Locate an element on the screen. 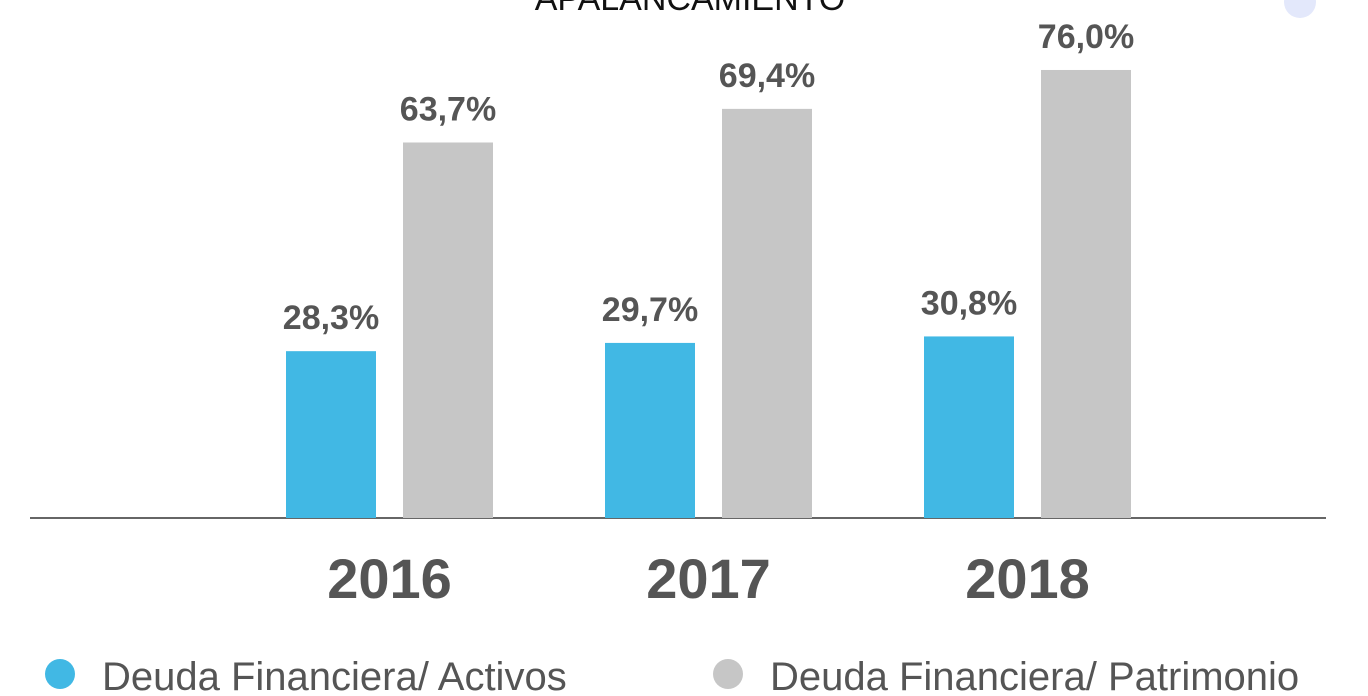 The width and height of the screenshot is (1368, 696). x-tick-label: 2018 is located at coordinates (1027, 578).